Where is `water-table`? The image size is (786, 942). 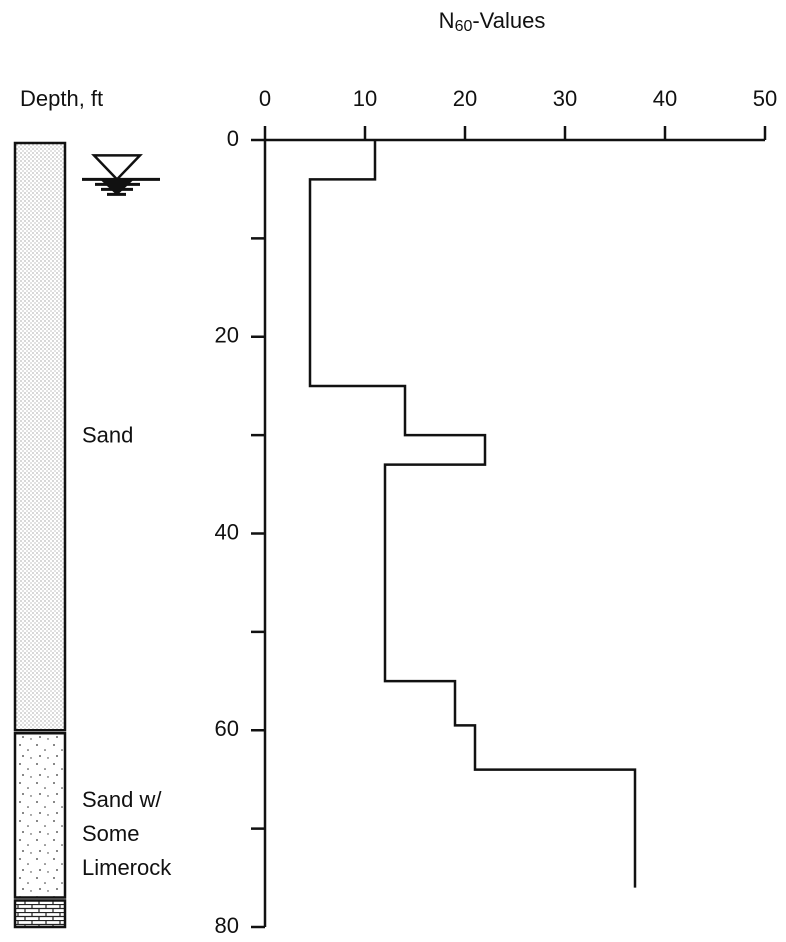 water-table is located at coordinates (121, 175).